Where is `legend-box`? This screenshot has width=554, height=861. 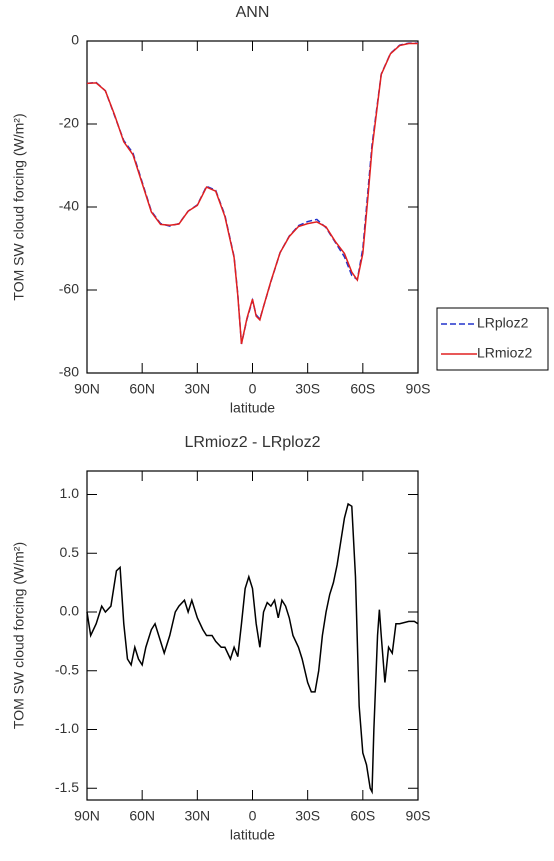 legend-box is located at coordinates (492, 339).